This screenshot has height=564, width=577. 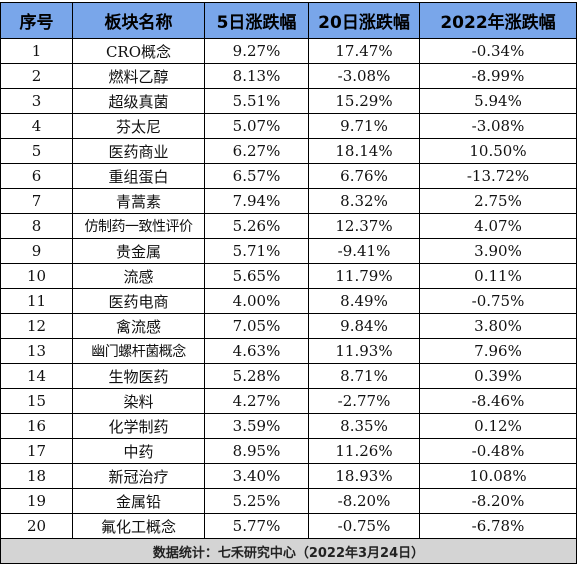 What do you see at coordinates (138, 76) in the screenshot?
I see `sector-name: 燃料乙醇` at bounding box center [138, 76].